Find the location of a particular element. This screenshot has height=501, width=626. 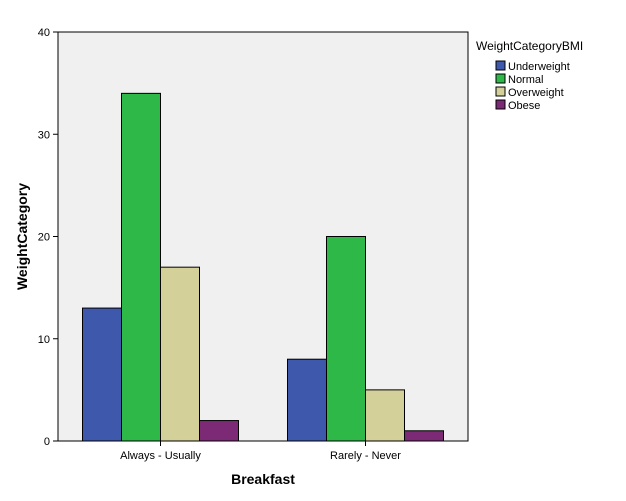

y-tick-label: 20 is located at coordinates (44, 238).